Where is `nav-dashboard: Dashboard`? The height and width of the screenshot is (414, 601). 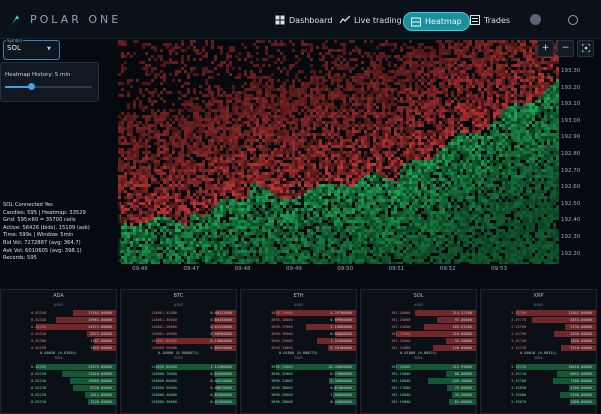
nav-dashboard: Dashboard is located at coordinates (303, 20).